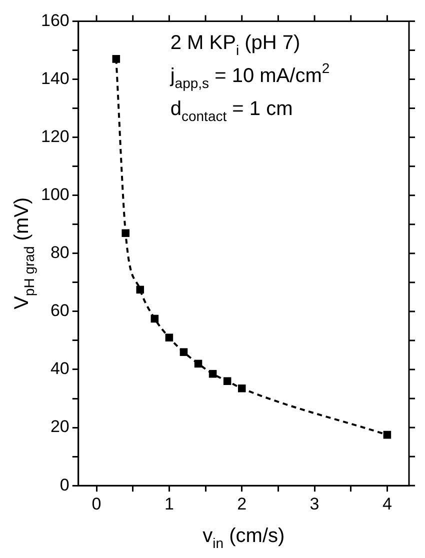 Image resolution: width=425 pixels, height=558 pixels. I want to click on x-tick-label: 0, so click(97, 504).